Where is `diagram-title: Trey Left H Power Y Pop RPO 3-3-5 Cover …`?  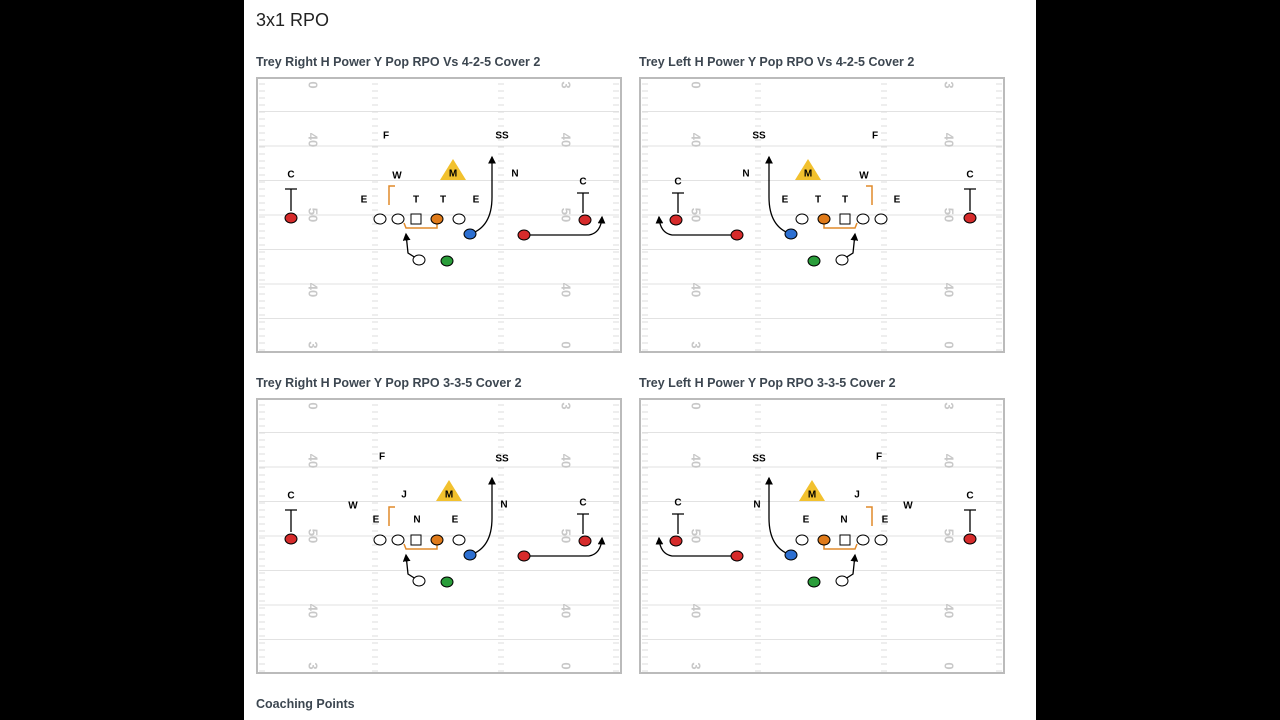 diagram-title: Trey Left H Power Y Pop RPO 3-3-5 Cover … is located at coordinates (767, 383).